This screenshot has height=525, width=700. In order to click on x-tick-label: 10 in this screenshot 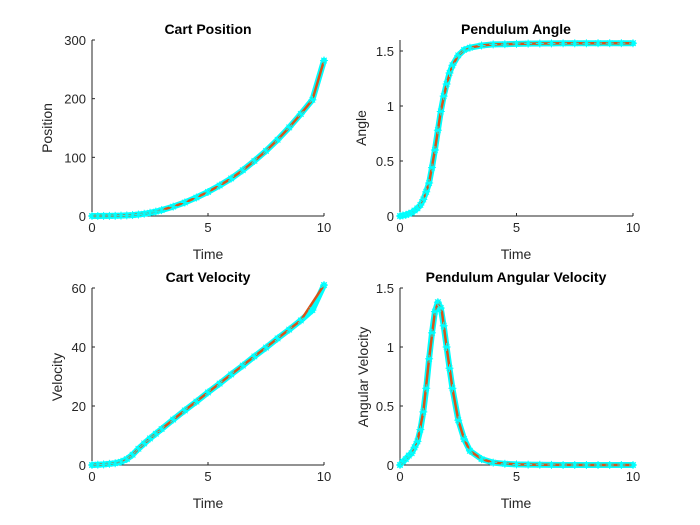, I will do `click(324, 227)`.